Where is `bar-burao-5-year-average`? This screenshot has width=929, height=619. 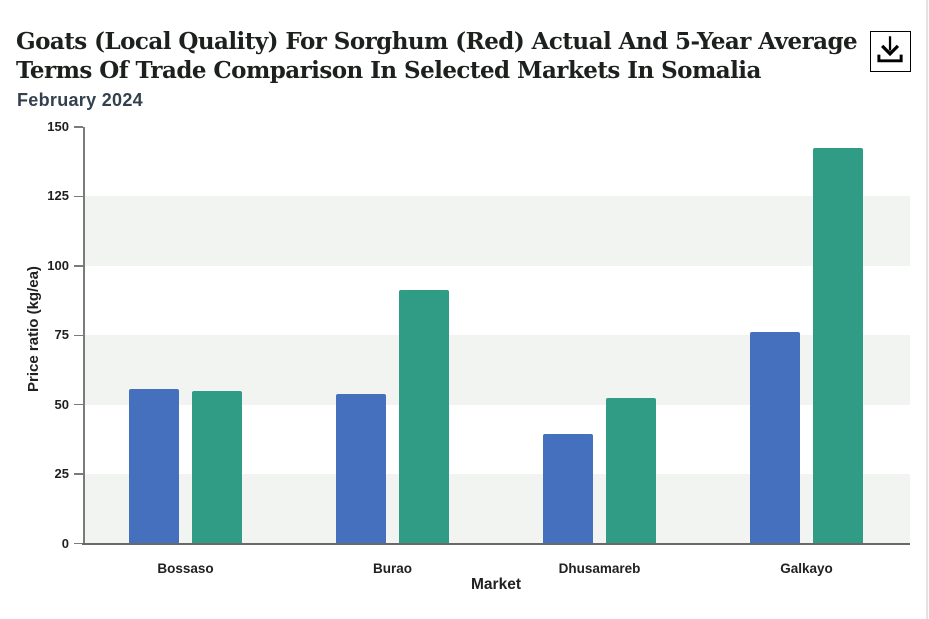 bar-burao-5-year-average is located at coordinates (424, 416).